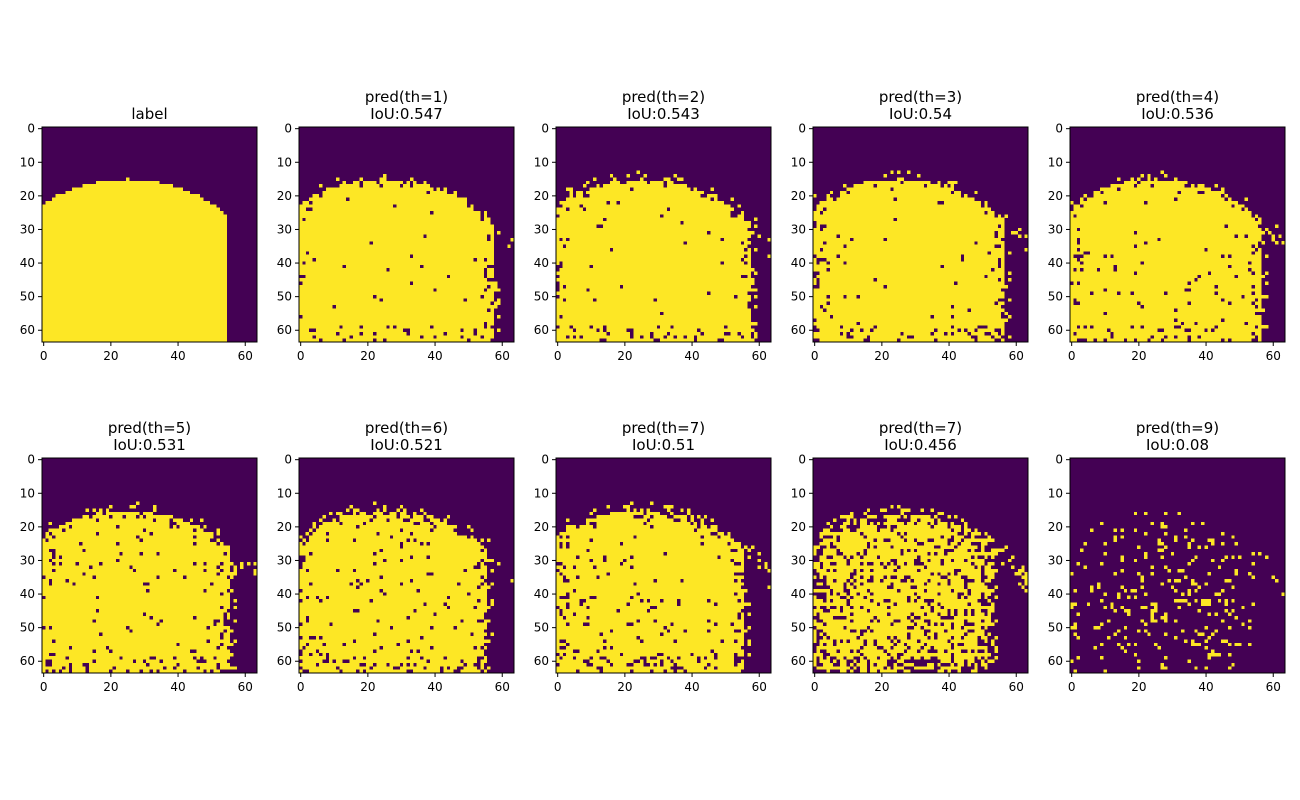 The width and height of the screenshot is (1300, 800). What do you see at coordinates (663, 97) in the screenshot?
I see `panel-title: pred(th=2)` at bounding box center [663, 97].